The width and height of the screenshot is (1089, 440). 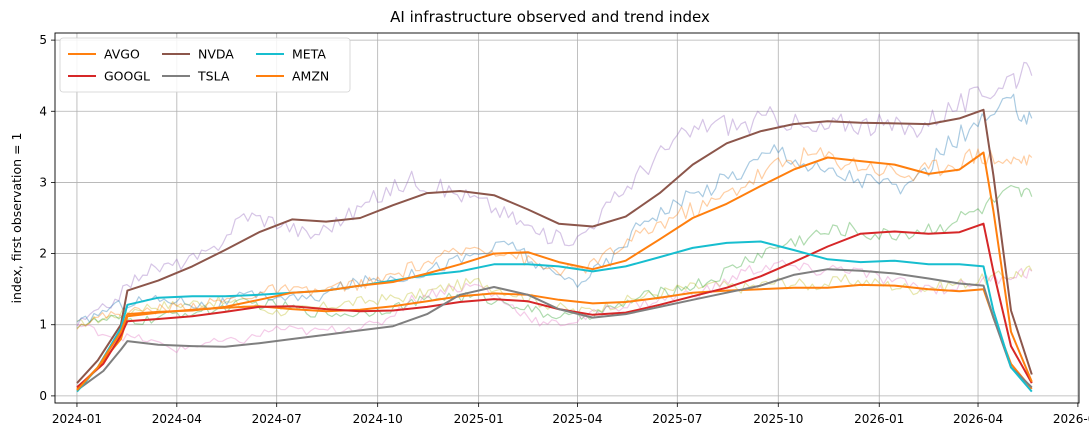 I want to click on legend-box, so click(x=205, y=65).